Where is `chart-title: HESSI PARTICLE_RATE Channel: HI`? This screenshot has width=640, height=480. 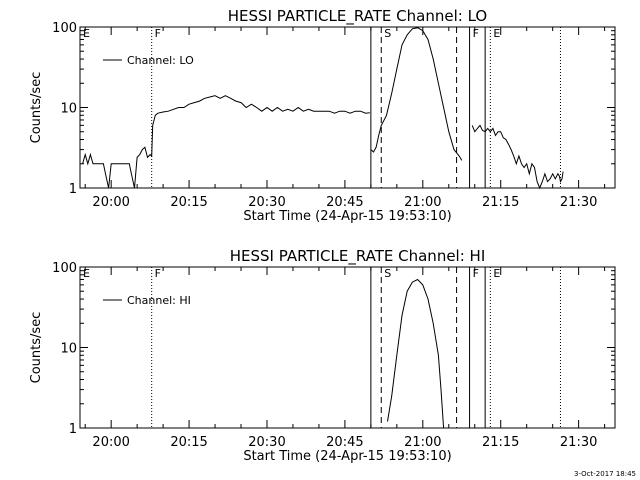 chart-title: HESSI PARTICLE_RATE Channel: HI is located at coordinates (358, 256).